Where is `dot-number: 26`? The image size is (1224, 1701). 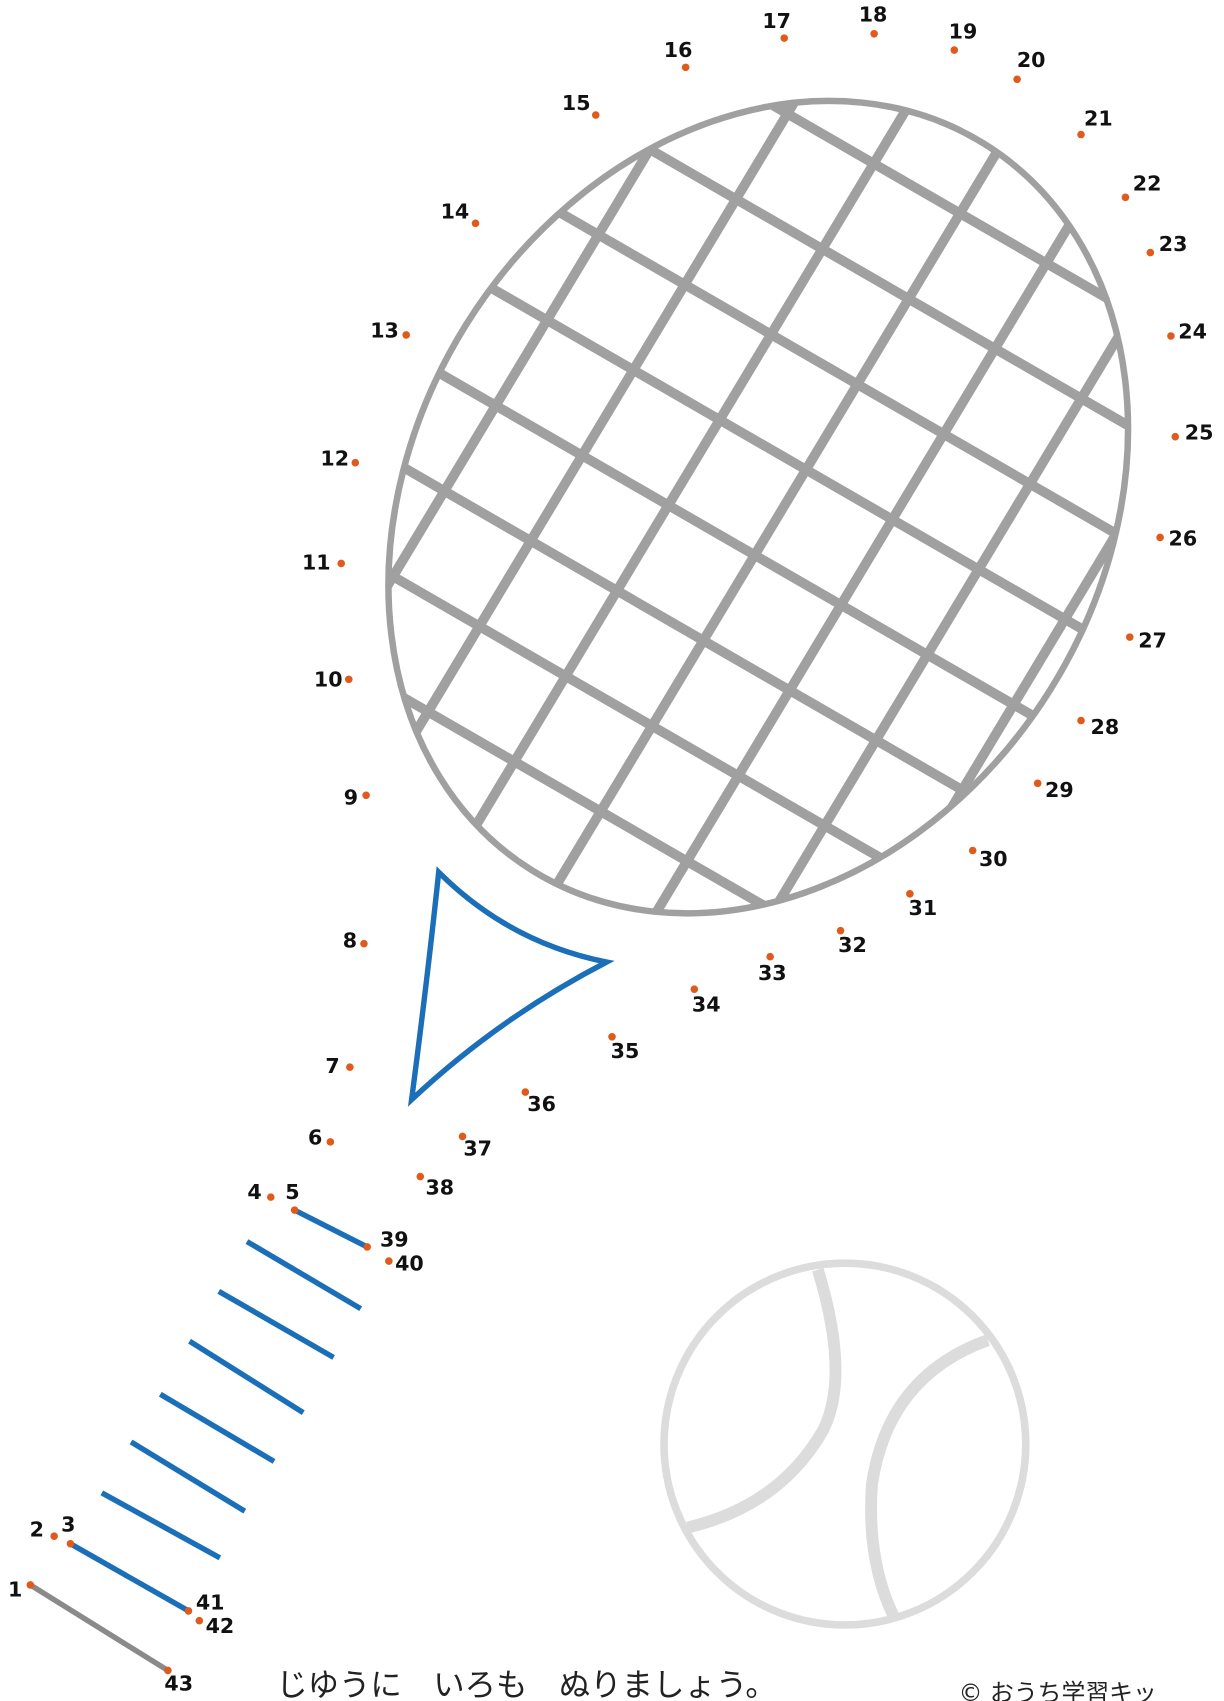
dot-number: 26 is located at coordinates (1183, 539).